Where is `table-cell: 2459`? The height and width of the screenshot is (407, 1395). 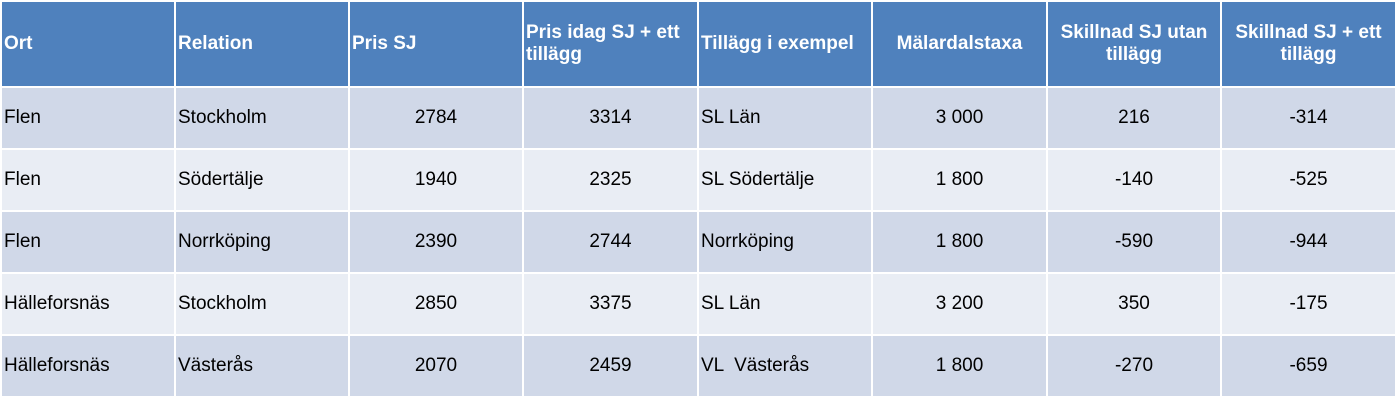
table-cell: 2459 is located at coordinates (610, 366).